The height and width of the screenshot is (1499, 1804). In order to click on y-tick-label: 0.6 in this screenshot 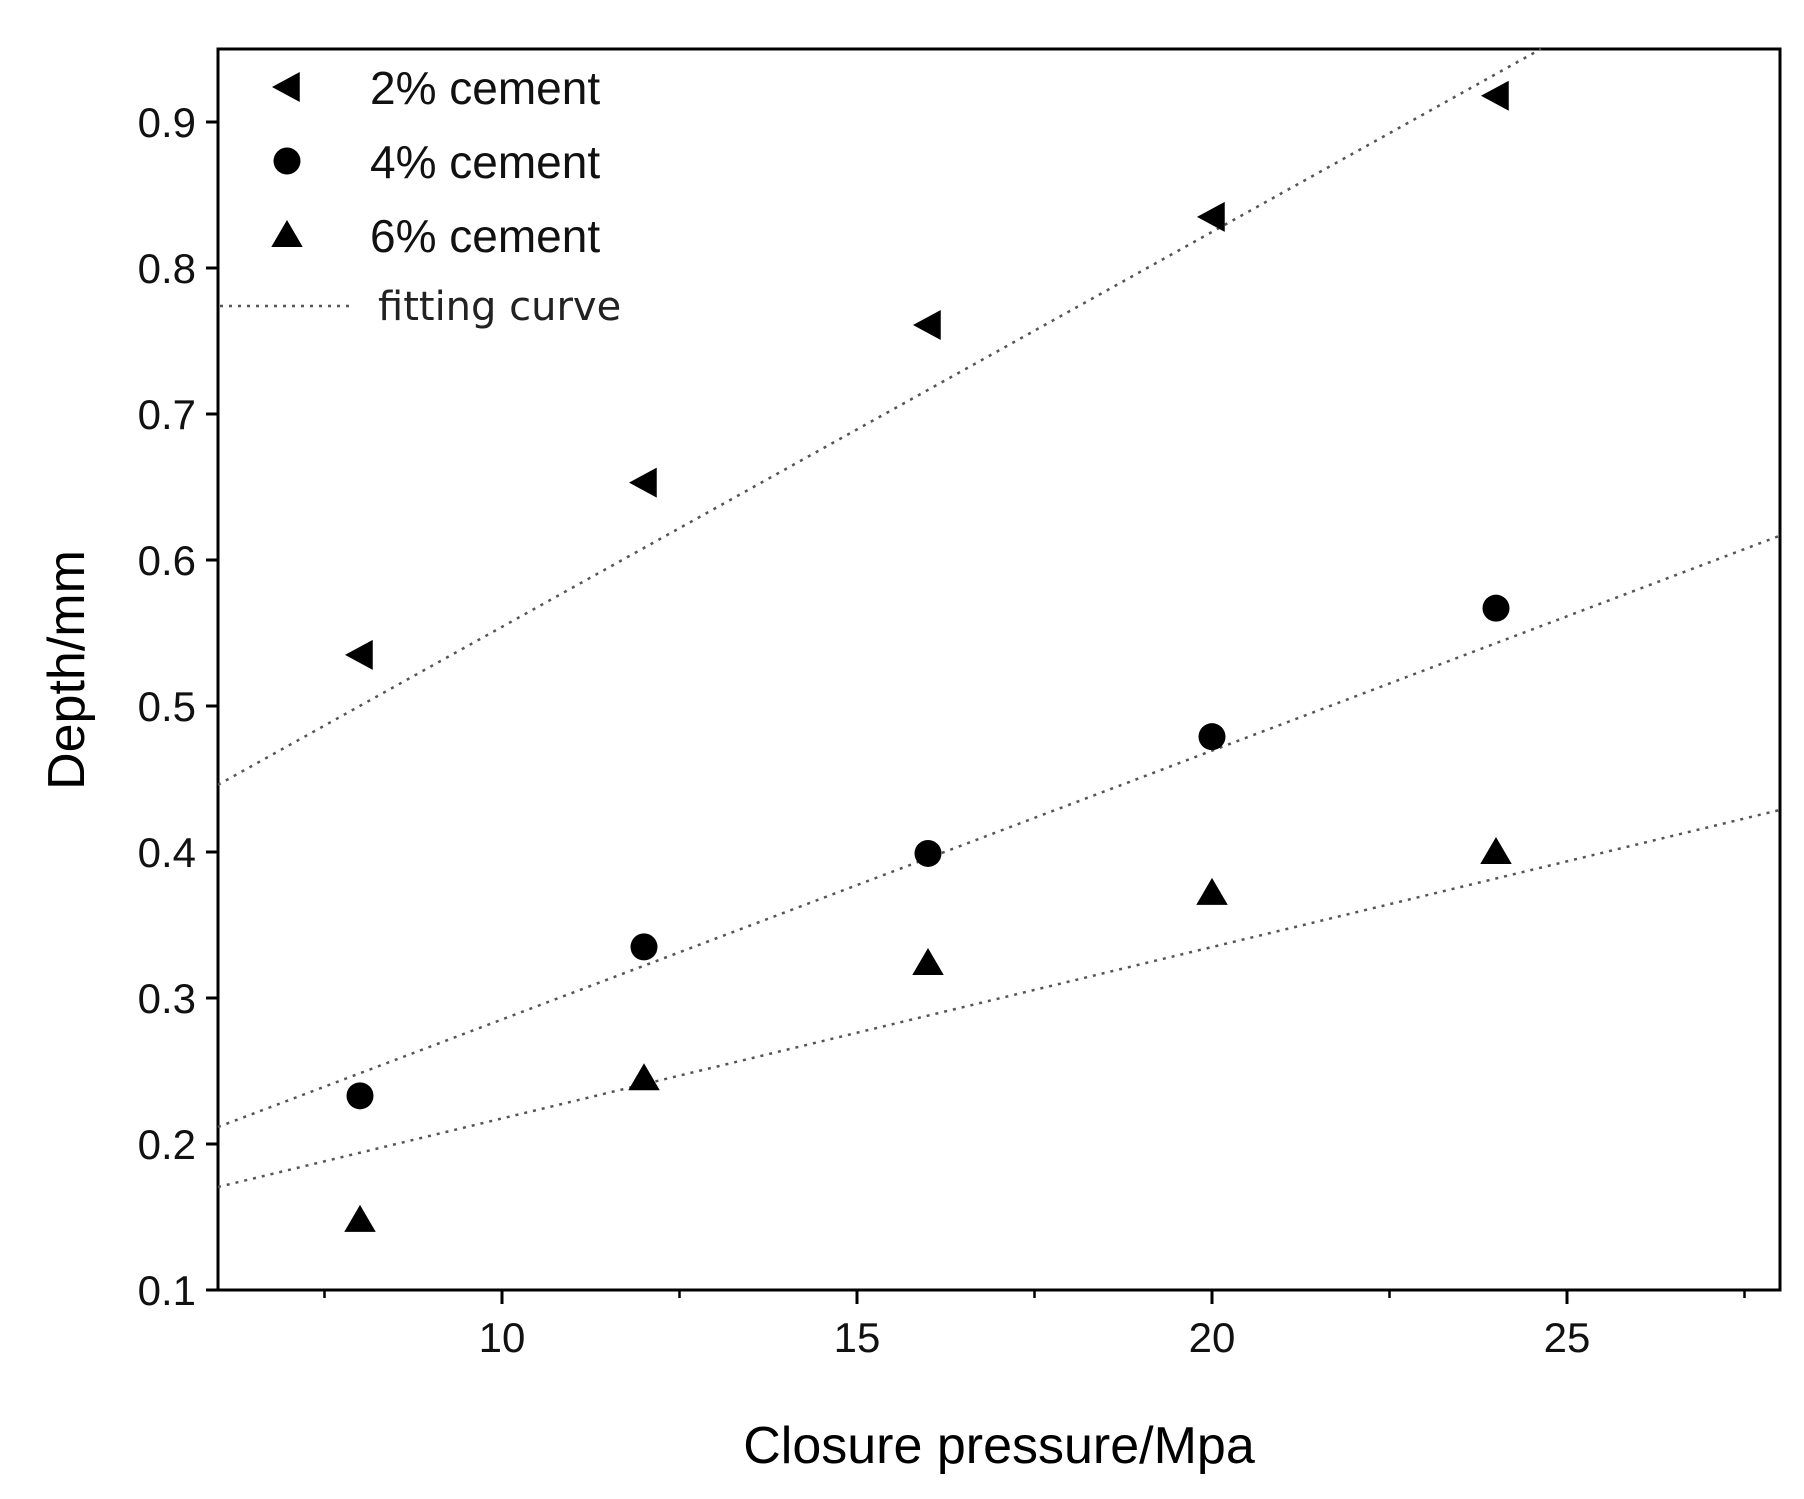, I will do `click(167, 560)`.